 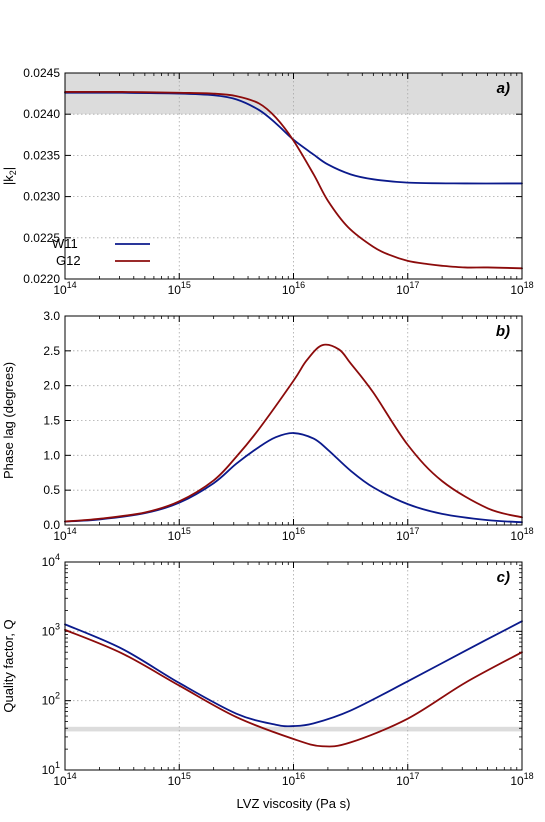 What do you see at coordinates (503, 331) in the screenshot?
I see `panel-label: b)` at bounding box center [503, 331].